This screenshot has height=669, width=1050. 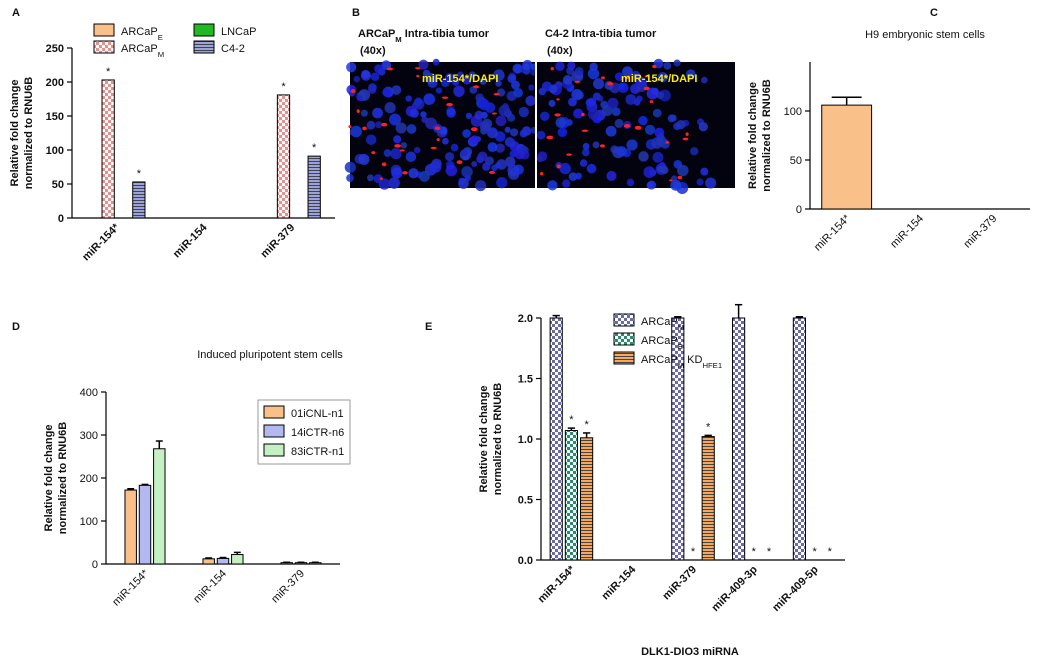 What do you see at coordinates (832, 232) in the screenshot?
I see `x-tick-label: miR-154*` at bounding box center [832, 232].